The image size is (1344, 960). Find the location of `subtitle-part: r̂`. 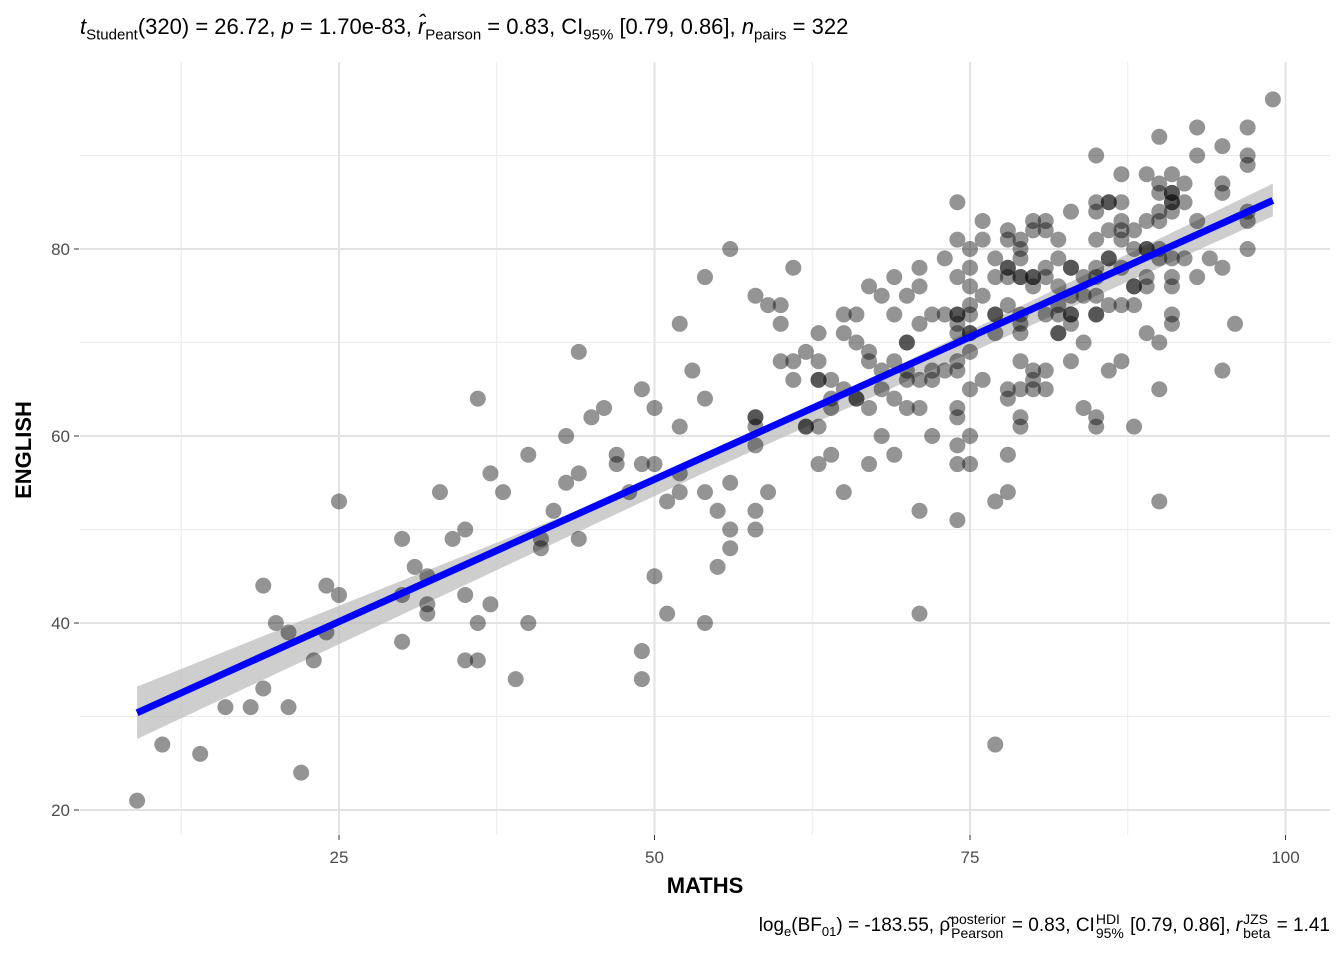

subtitle-part: r̂ is located at coordinates (421, 26).